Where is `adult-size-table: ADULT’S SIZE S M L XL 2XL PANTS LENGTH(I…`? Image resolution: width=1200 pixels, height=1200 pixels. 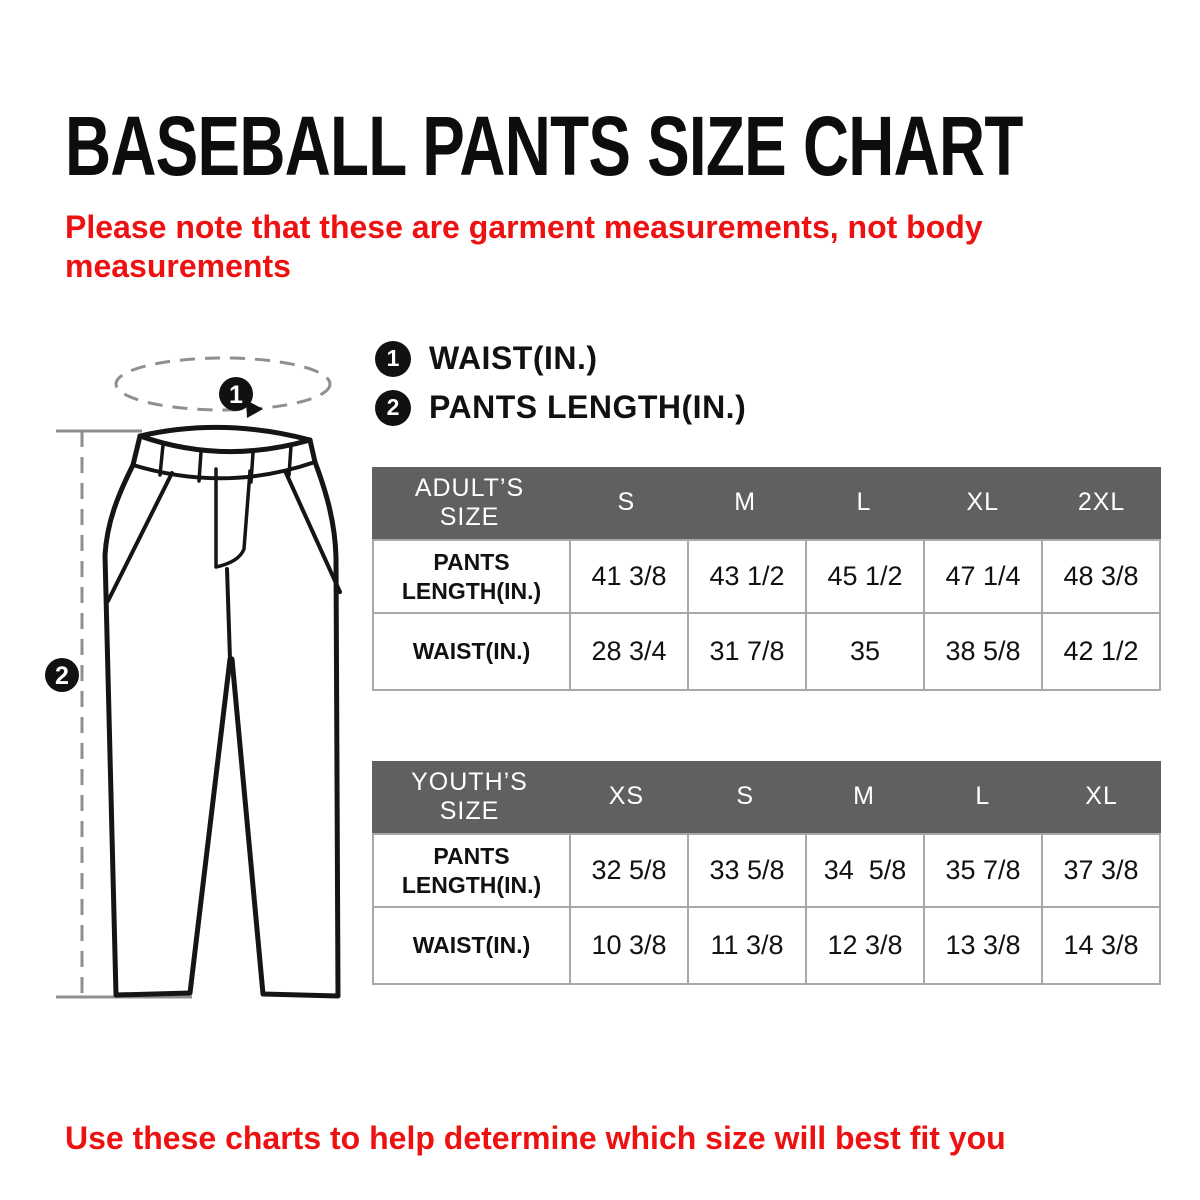
adult-size-table: ADULT’S SIZE S M L XL 2XL PANTS LENGTH(I… is located at coordinates (766, 579).